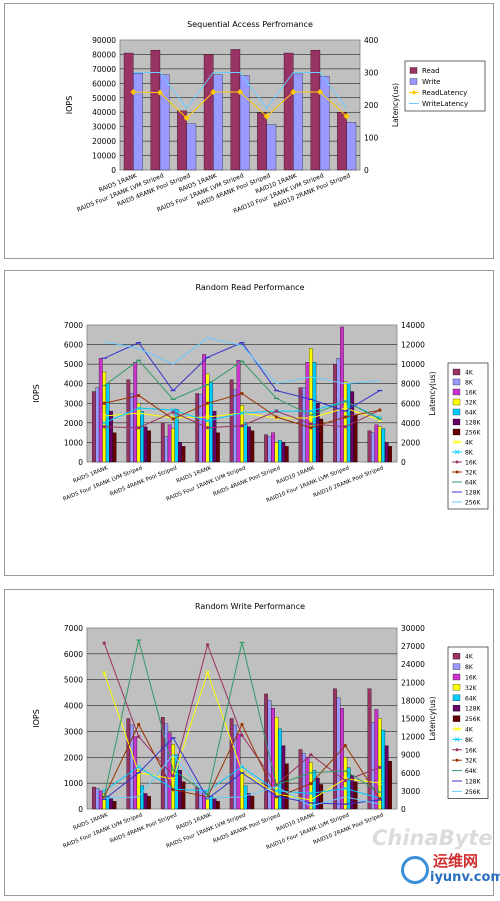 The width and height of the screenshot is (500, 901). I want to click on y2-tick-label: 8000, so click(410, 384).